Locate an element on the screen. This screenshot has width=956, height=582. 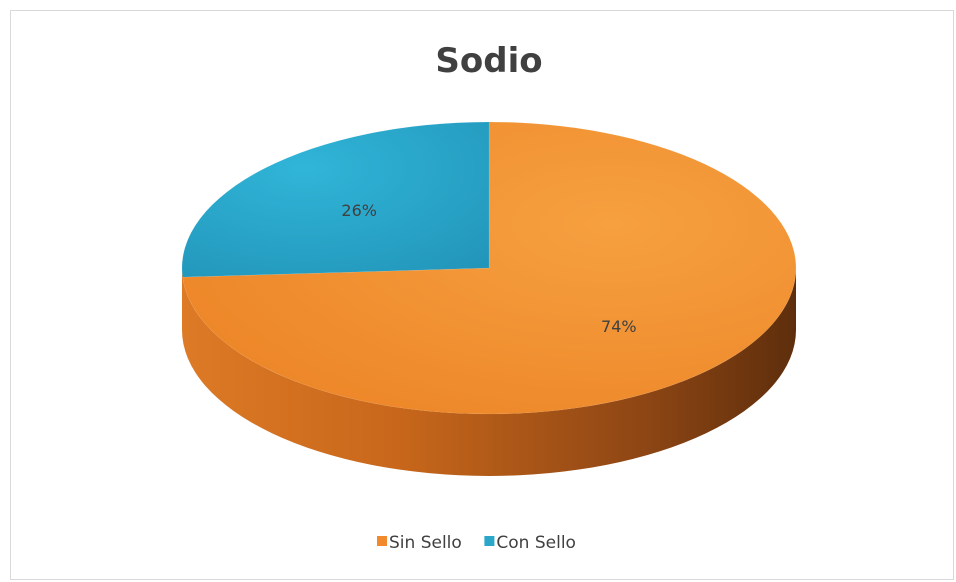
data-labels: 74% 26% is located at coordinates (488, 268).